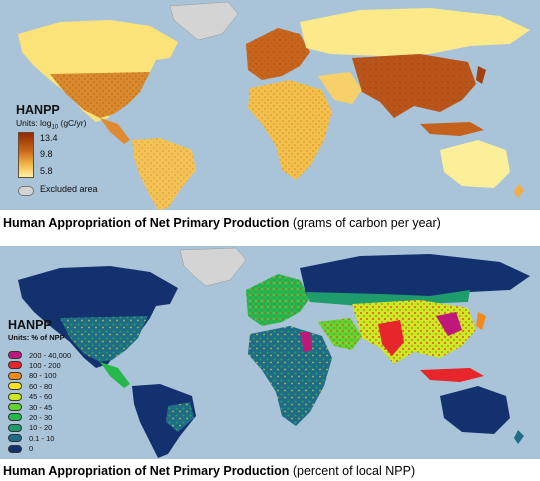 The image size is (540, 481). I want to click on china-hotspot, so click(449, 324).